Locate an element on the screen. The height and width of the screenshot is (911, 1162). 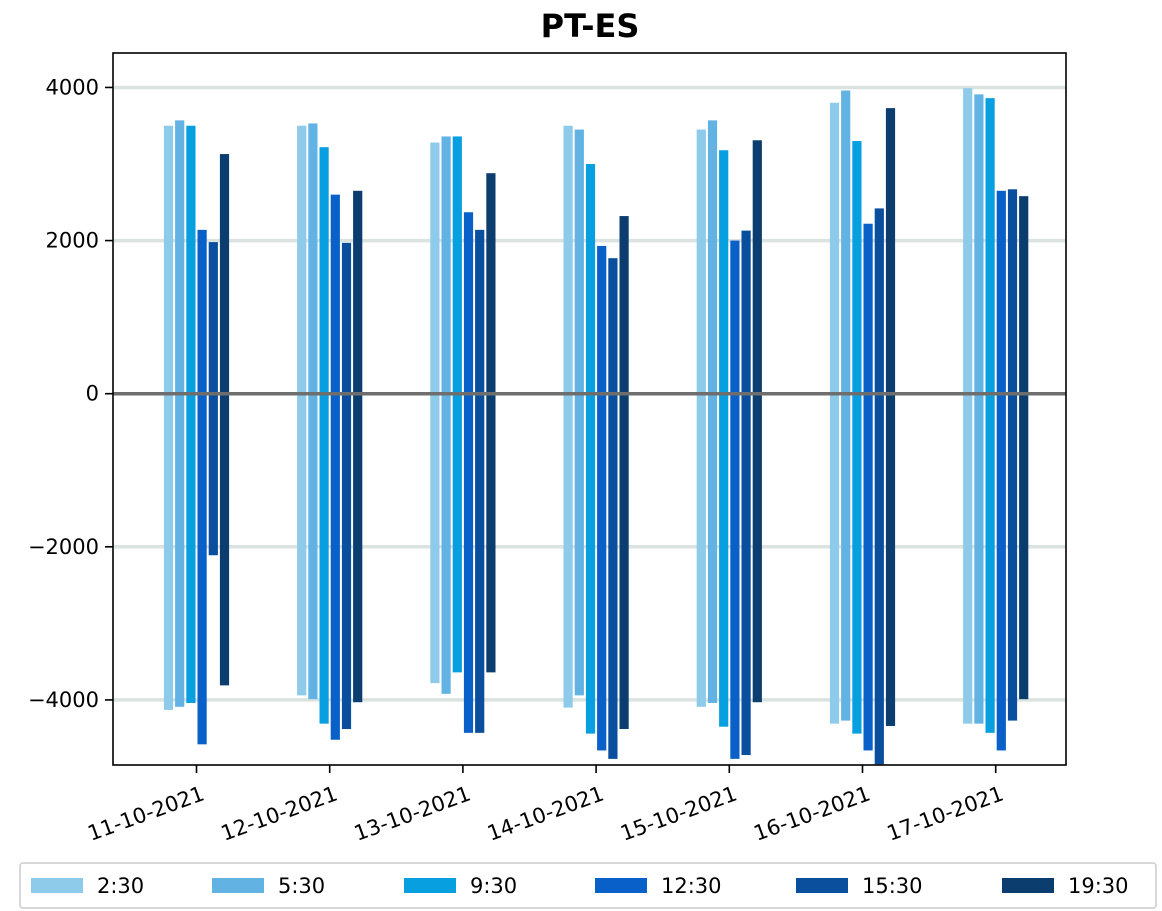
x-tick-label: 11-10-2021 is located at coordinates (146, 813).